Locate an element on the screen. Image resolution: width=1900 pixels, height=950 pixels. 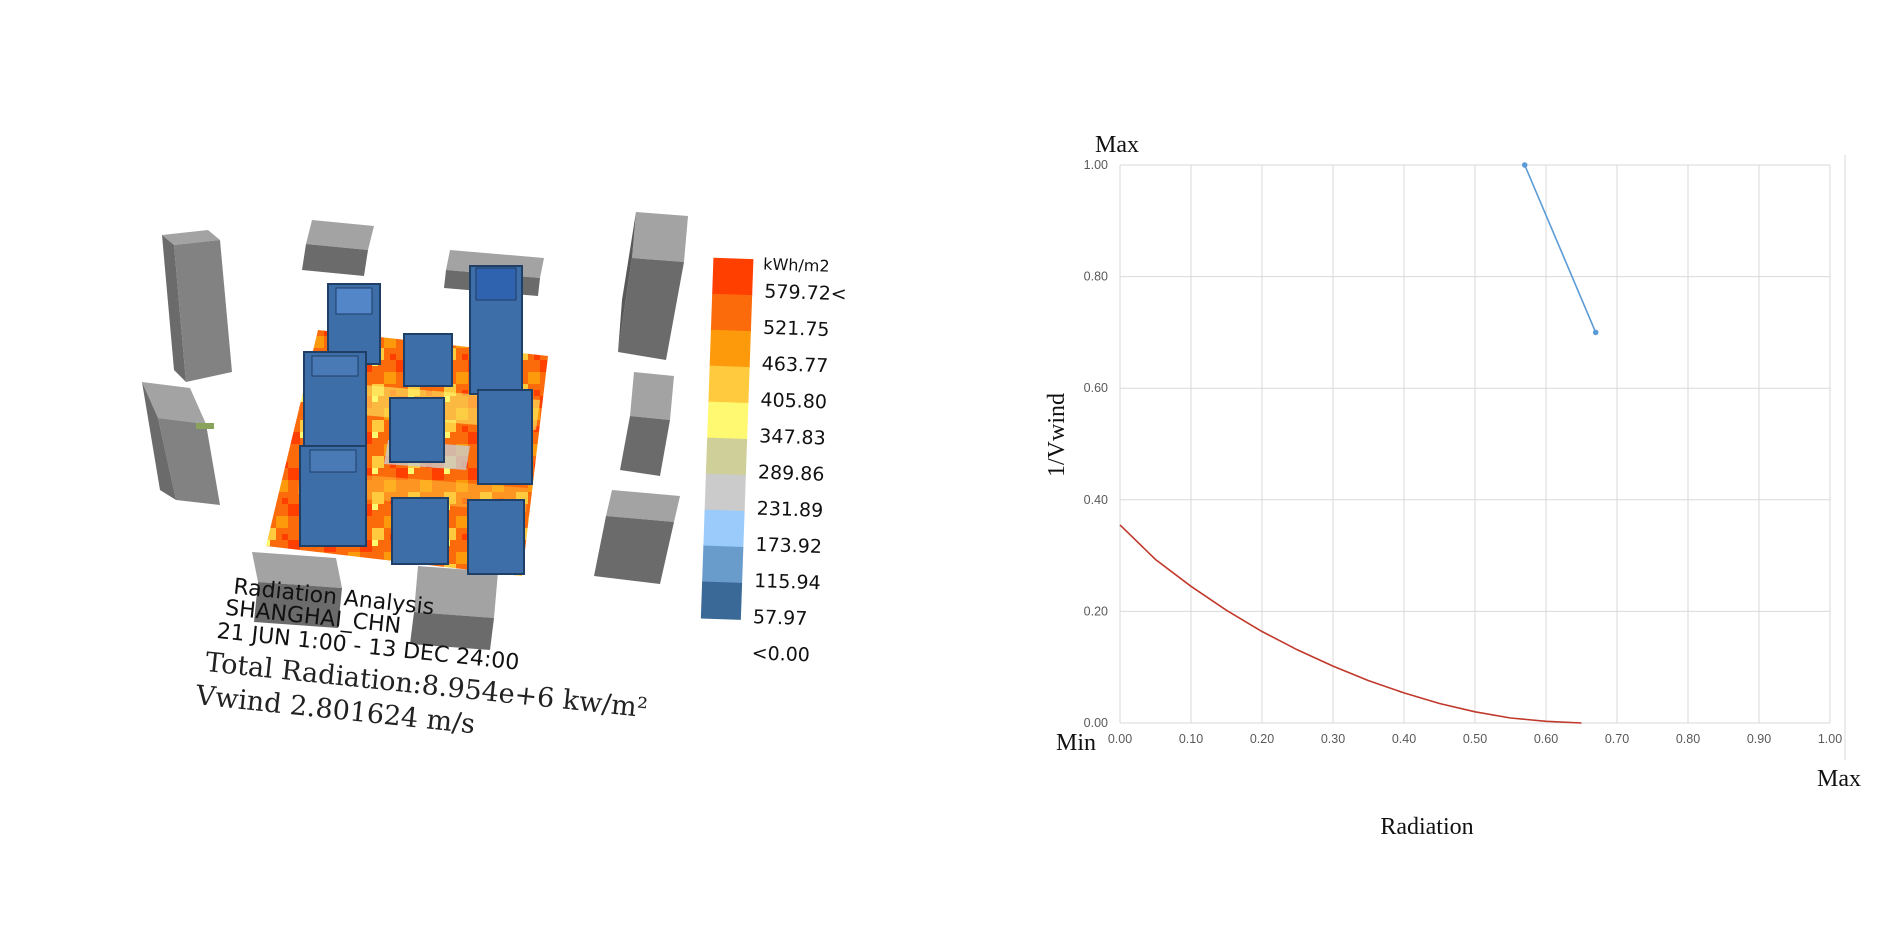
y-tick-label: 0.60 is located at coordinates (1096, 388).